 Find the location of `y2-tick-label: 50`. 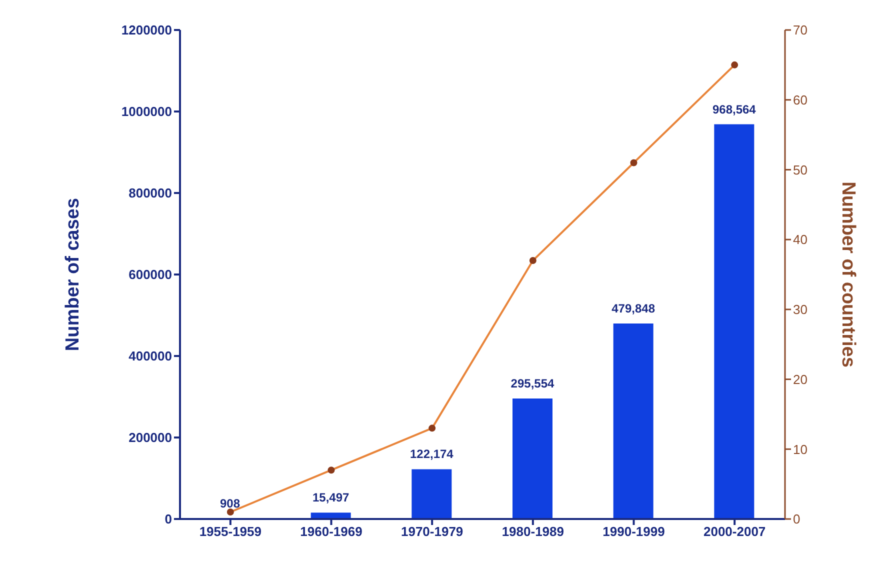

y2-tick-label: 50 is located at coordinates (800, 170).